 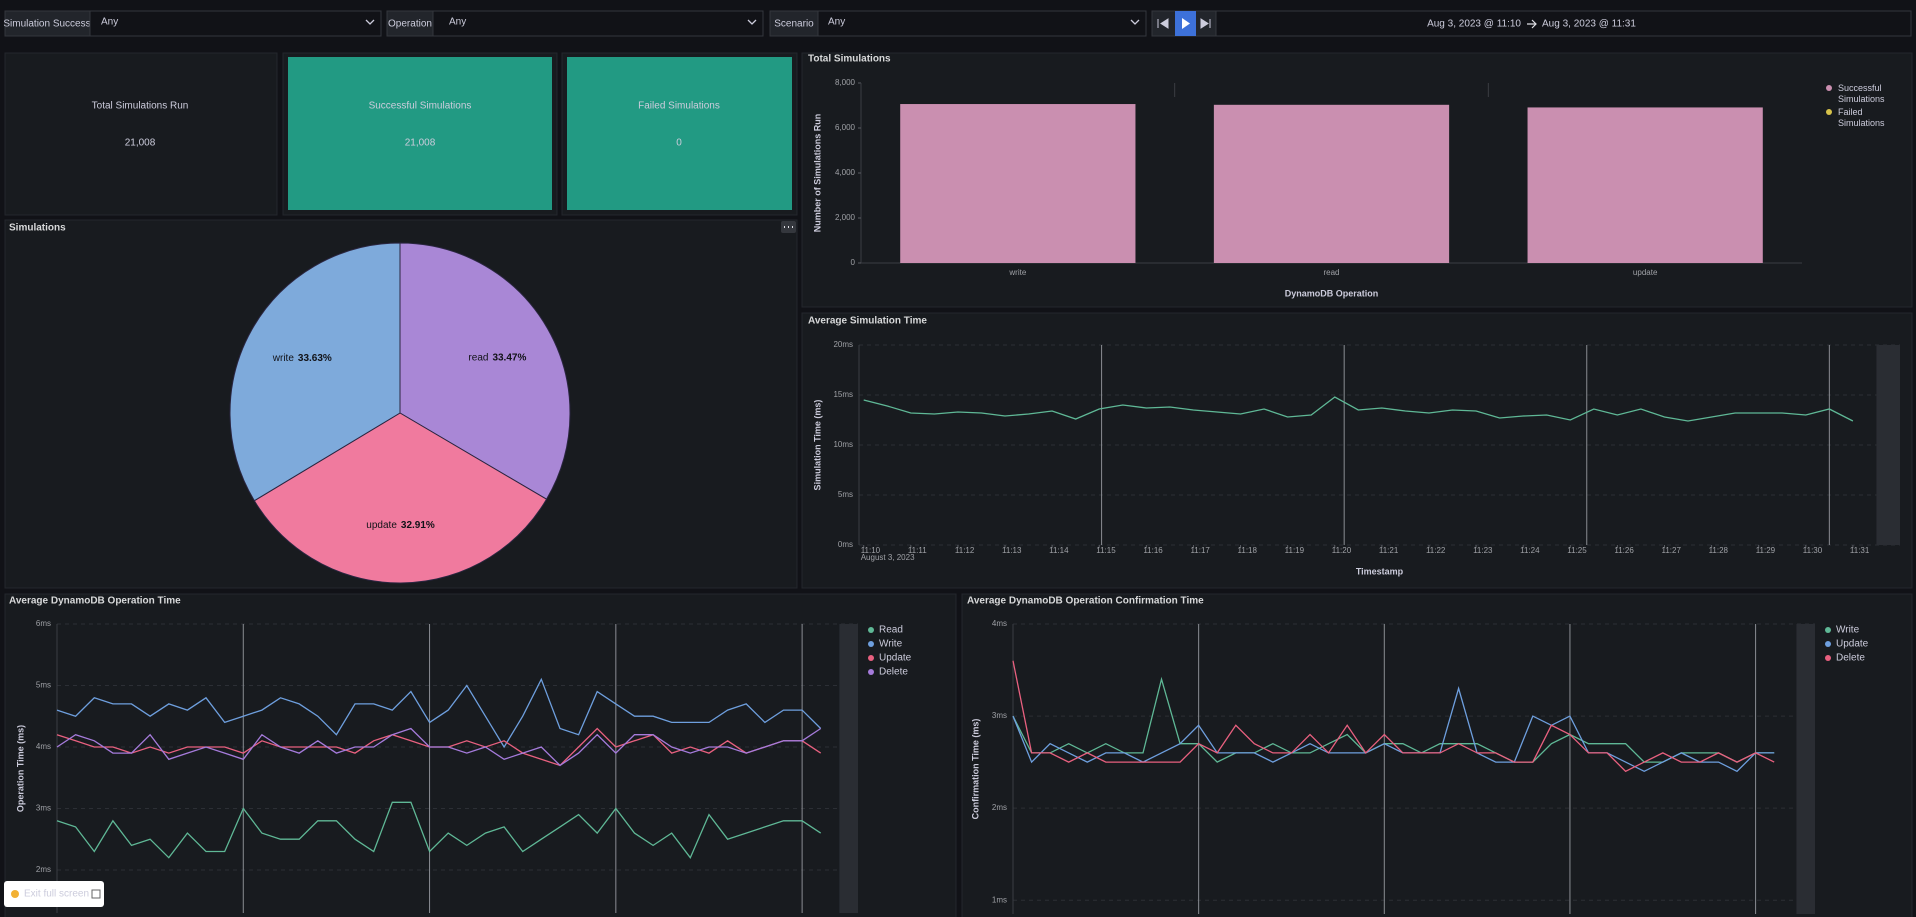 What do you see at coordinates (871, 550) in the screenshot?
I see `x-tick-label: 11:10` at bounding box center [871, 550].